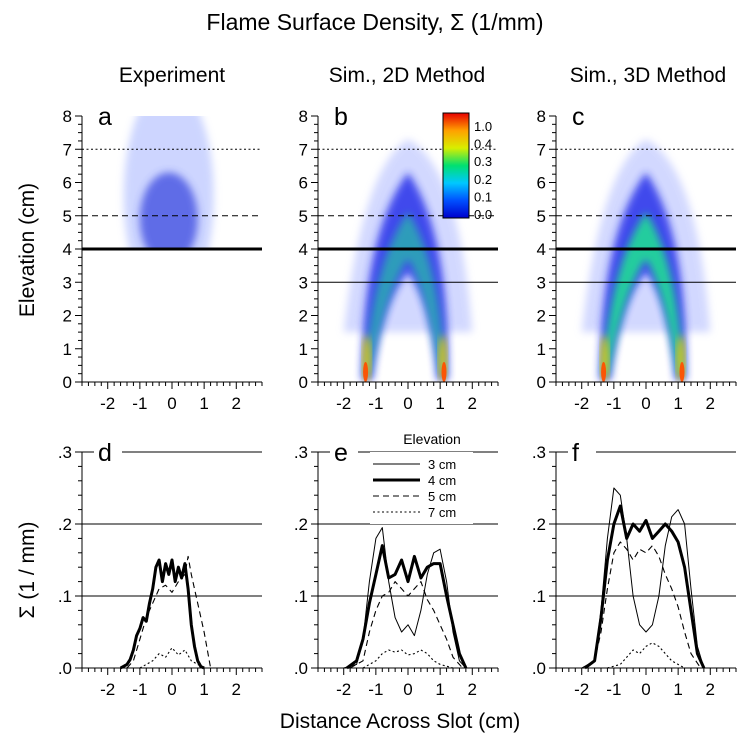 Image resolution: width=751 pixels, height=744 pixels. I want to click on flame-core, so click(168, 210).